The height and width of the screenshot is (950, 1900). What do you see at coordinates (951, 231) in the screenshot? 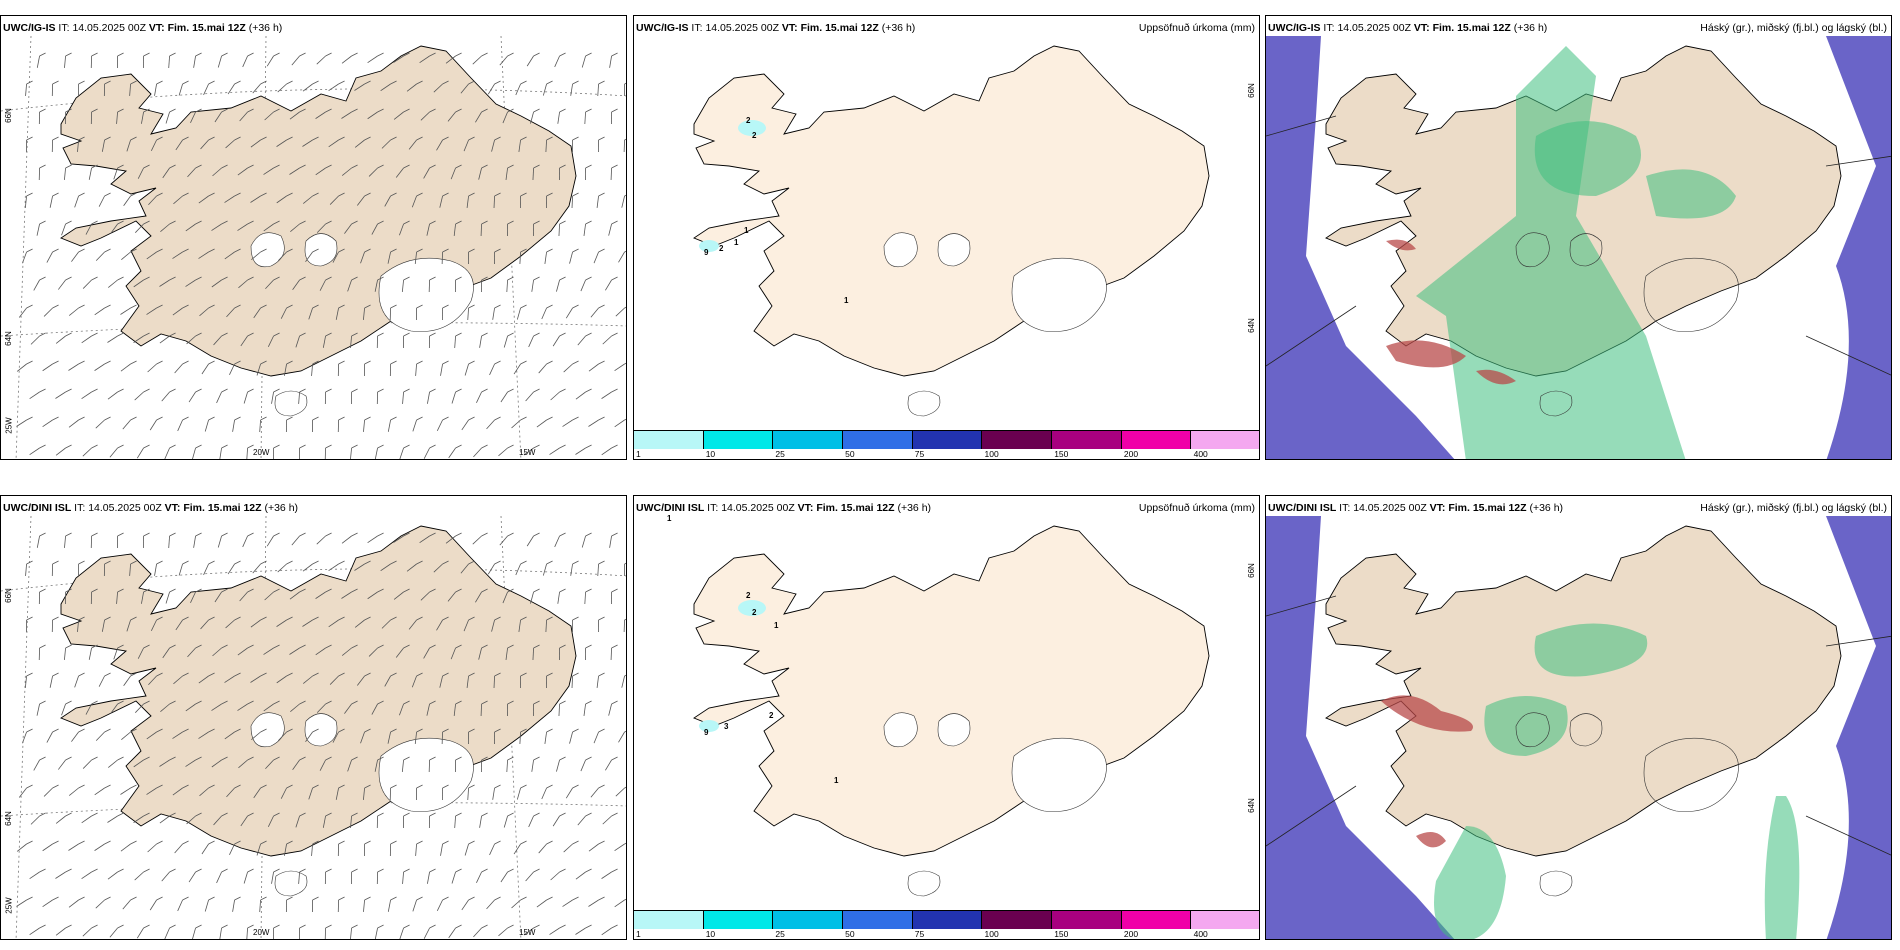
I see `precip-map` at bounding box center [951, 231].